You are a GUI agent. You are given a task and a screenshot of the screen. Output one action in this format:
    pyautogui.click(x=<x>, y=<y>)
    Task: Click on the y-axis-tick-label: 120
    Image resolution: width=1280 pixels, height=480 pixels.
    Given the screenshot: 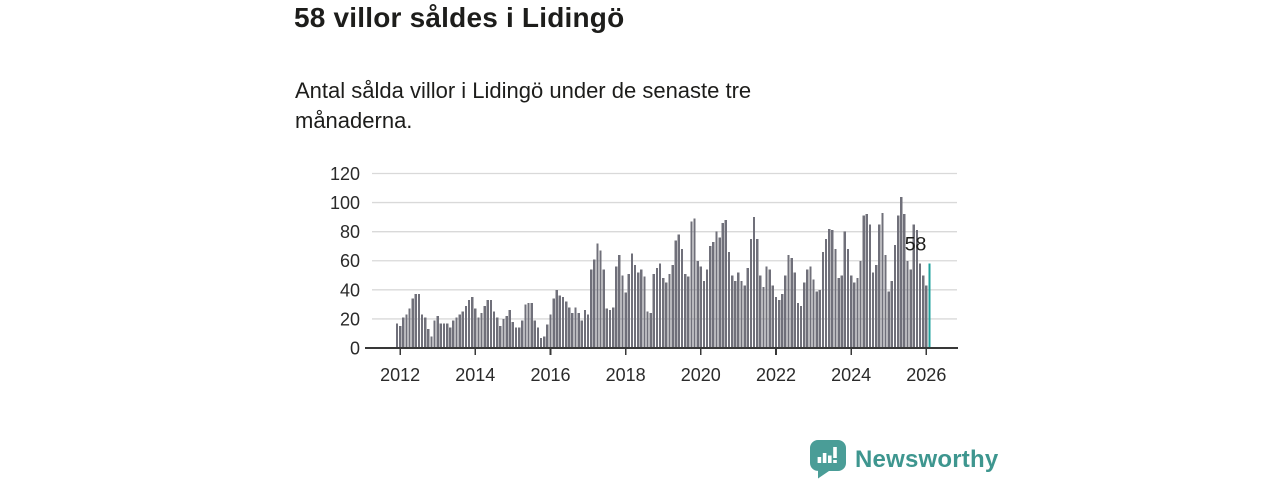 What is the action you would take?
    pyautogui.click(x=345, y=174)
    